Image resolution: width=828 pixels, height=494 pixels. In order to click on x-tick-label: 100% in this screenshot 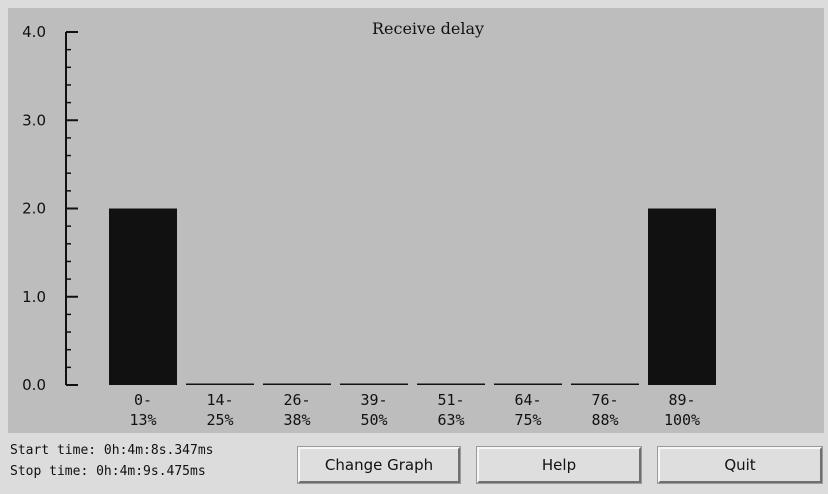, I will do `click(682, 420)`.